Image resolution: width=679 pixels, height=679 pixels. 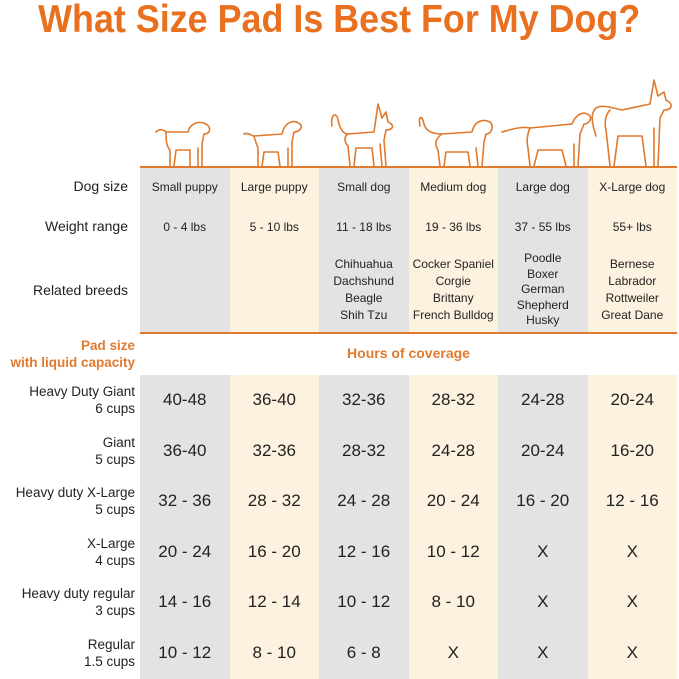 What do you see at coordinates (408, 167) in the screenshot?
I see `top-divider` at bounding box center [408, 167].